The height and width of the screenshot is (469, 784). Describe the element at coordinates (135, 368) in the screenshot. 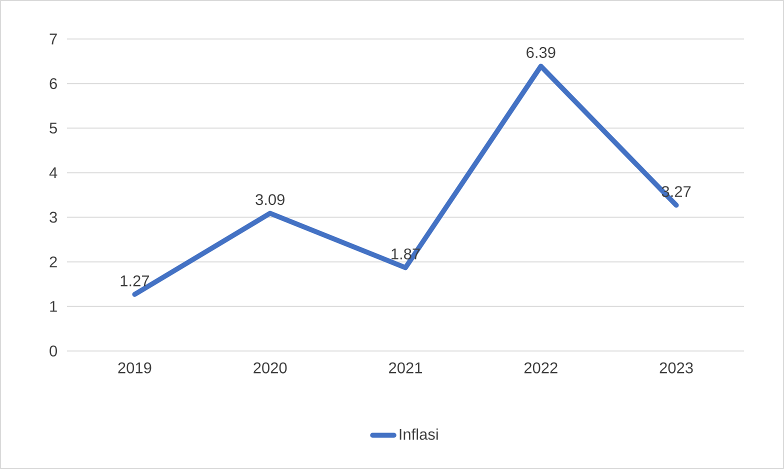

I see `x-tick-label: 2019` at that location.